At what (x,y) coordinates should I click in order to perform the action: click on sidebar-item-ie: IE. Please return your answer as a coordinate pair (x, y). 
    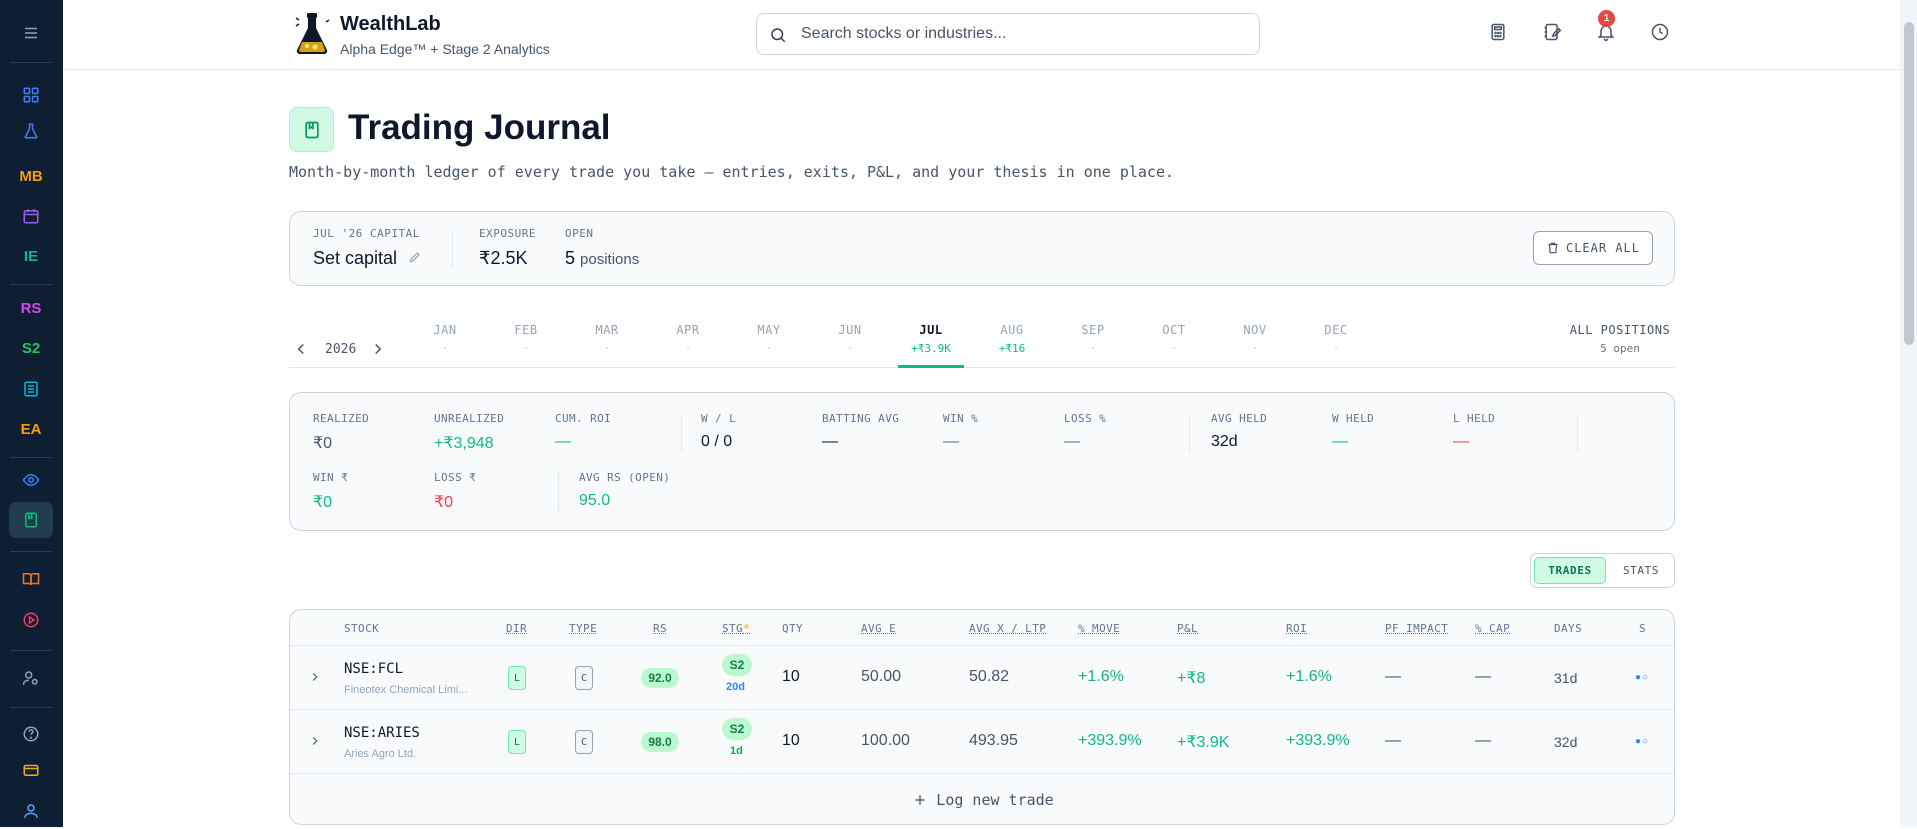
    Looking at the image, I should click on (31, 256).